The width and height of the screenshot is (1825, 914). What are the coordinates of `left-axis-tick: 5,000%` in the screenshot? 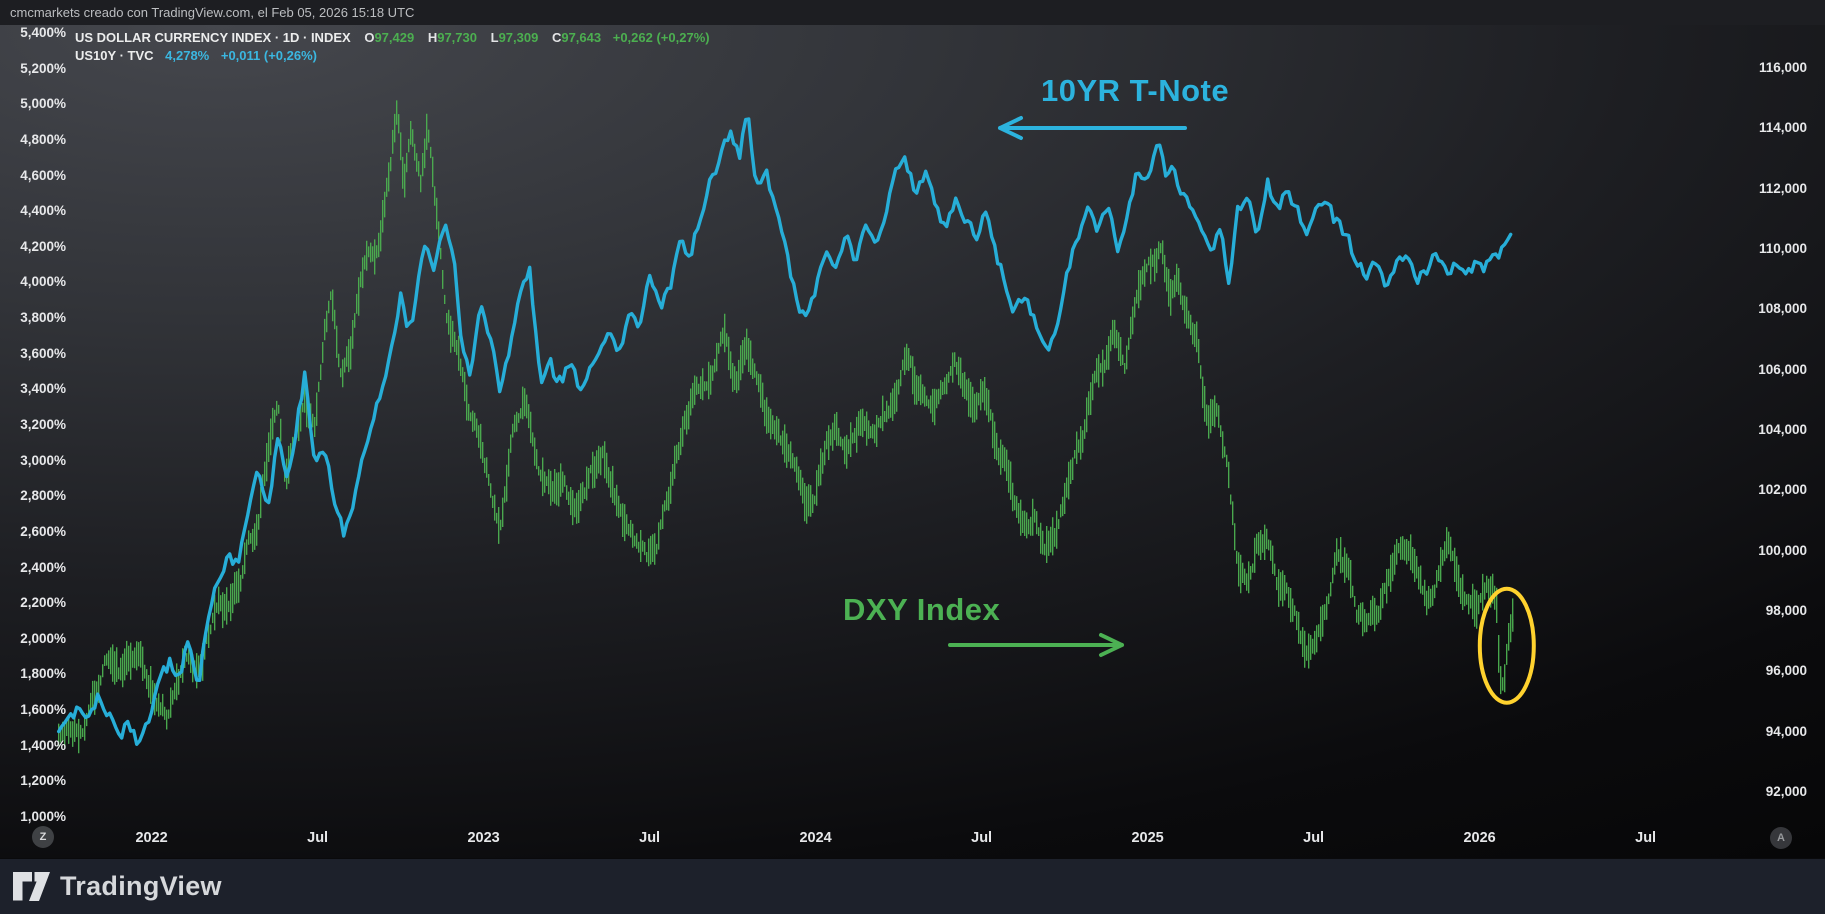 It's located at (43, 104).